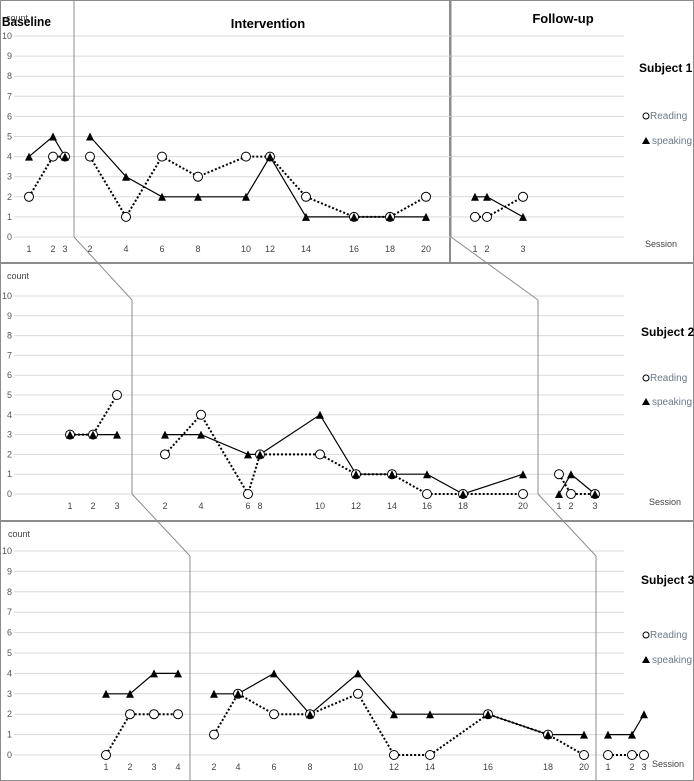 This screenshot has height=781, width=694. What do you see at coordinates (9, 633) in the screenshot?
I see `y-tick-label: 6` at bounding box center [9, 633].